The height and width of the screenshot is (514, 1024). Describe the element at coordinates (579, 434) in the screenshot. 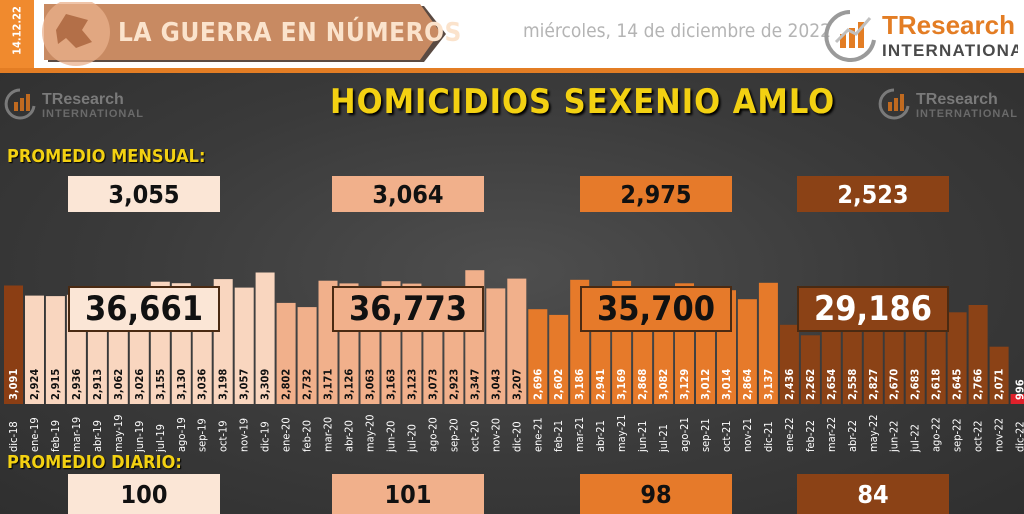

I see `x-tick-mar-21: mar-21` at that location.